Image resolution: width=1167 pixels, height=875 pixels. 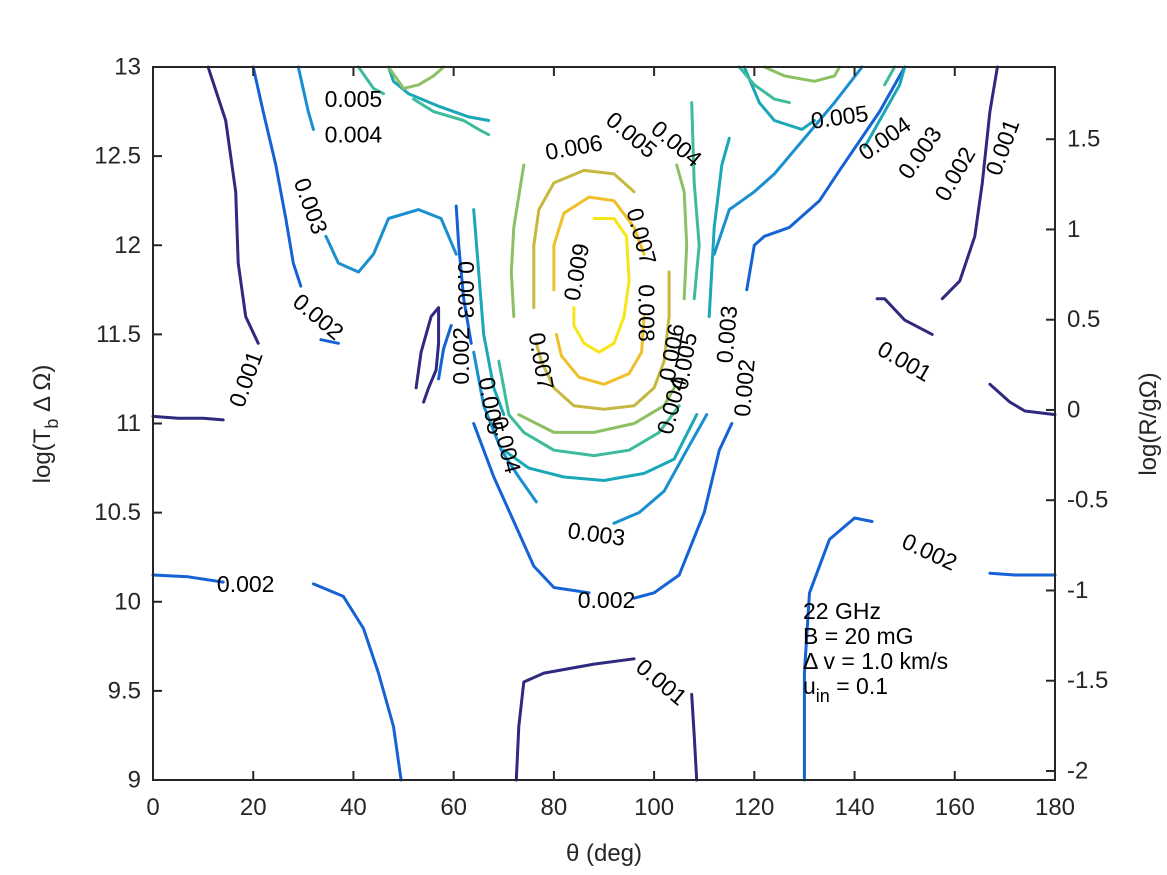 I want to click on contour-level-label: 0.009, so click(x=577, y=271).